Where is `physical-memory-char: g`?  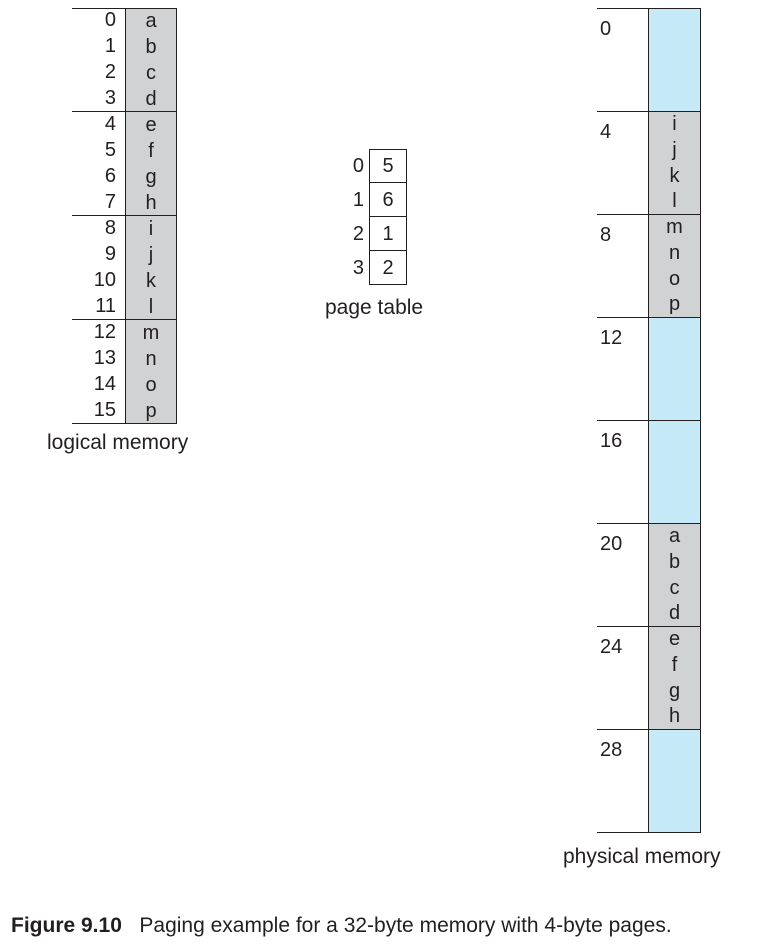 physical-memory-char: g is located at coordinates (674, 690).